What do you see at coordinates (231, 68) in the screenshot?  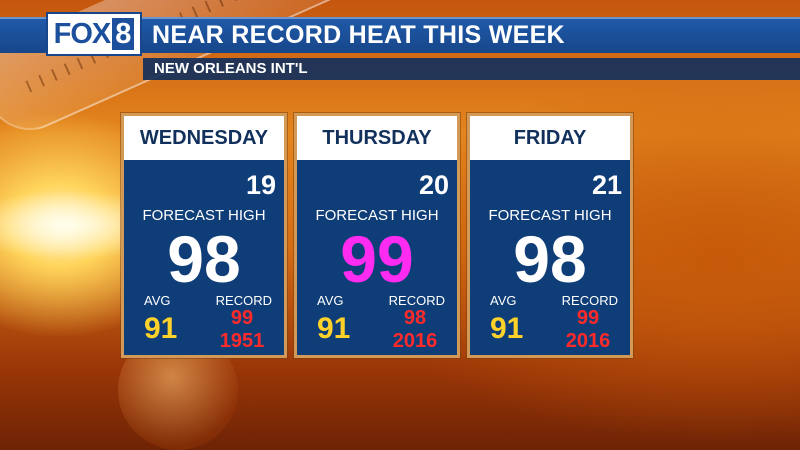 I see `location-label: NEW ORLEANS INT'L` at bounding box center [231, 68].